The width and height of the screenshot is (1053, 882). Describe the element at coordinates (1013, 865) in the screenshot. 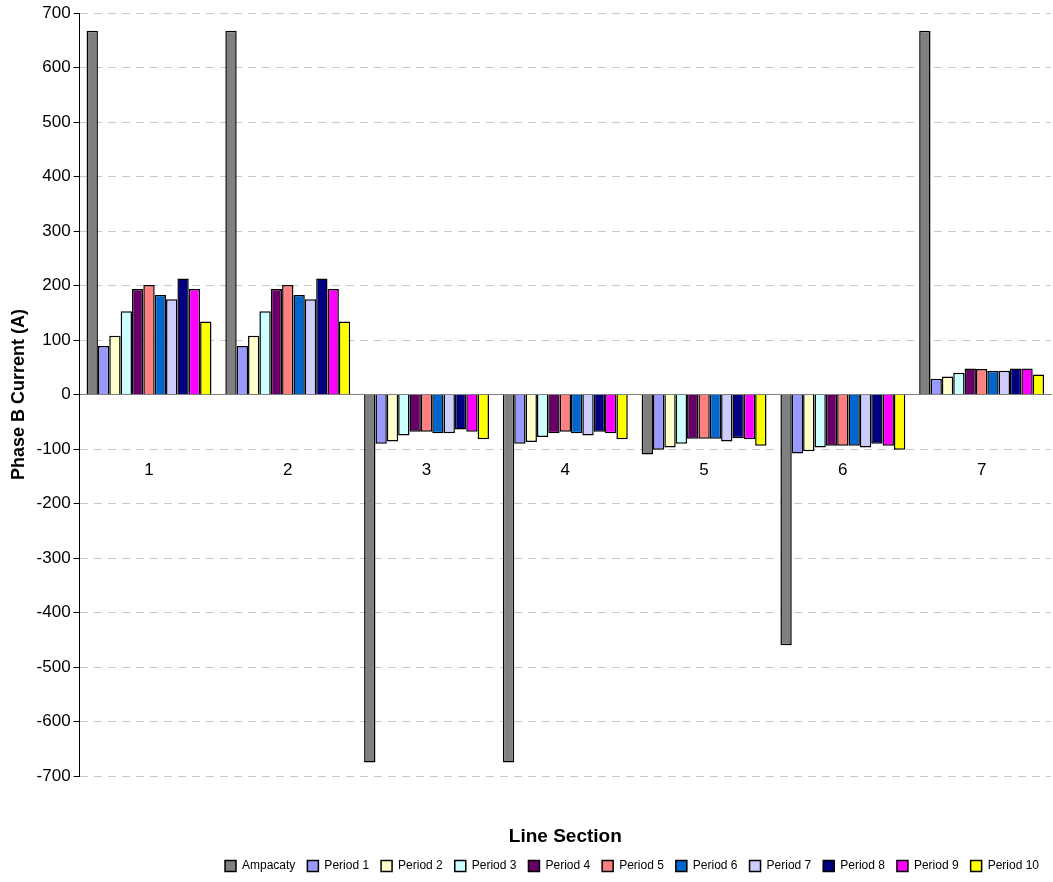

I see `legend-label: Period 10` at that location.